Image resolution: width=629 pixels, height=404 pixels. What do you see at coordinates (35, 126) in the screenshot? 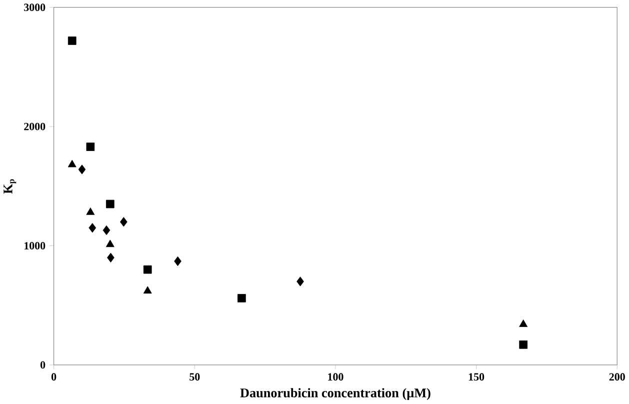
I see `y-tick-label: 2000` at bounding box center [35, 126].